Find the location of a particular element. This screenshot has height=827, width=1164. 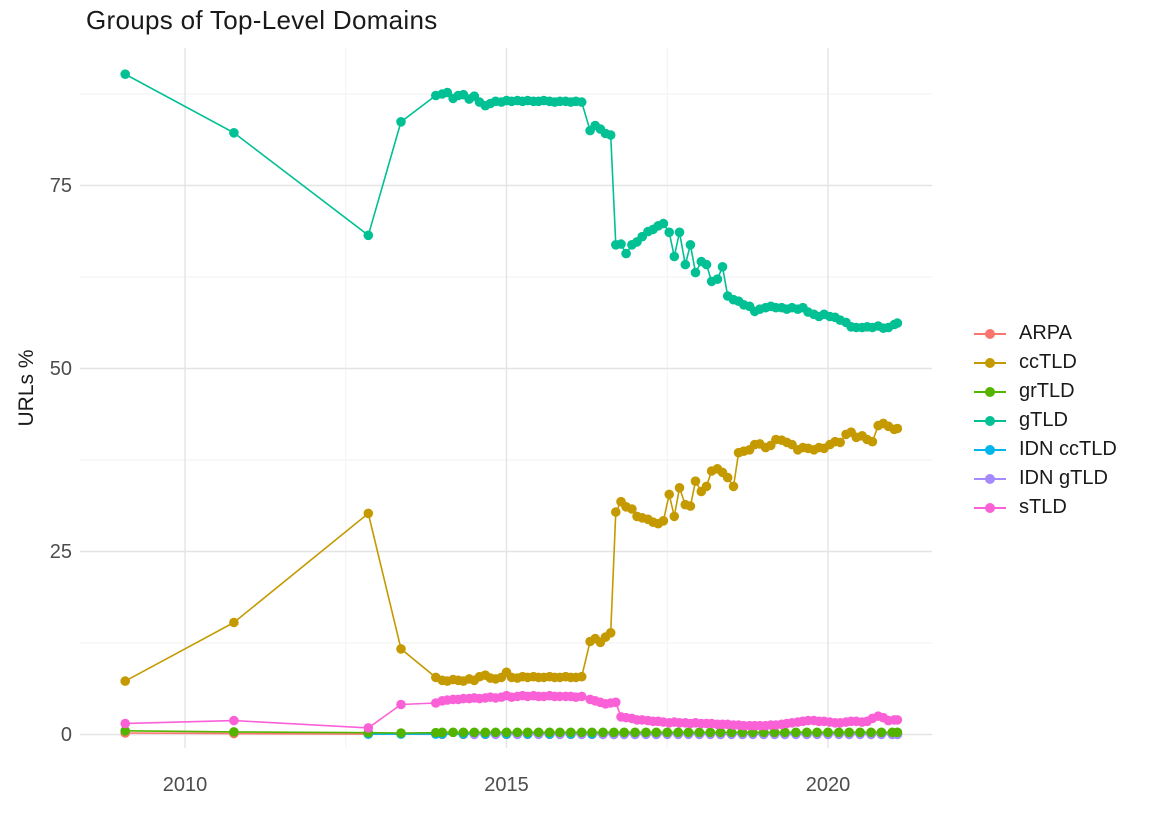

x-tick-label: 2010 is located at coordinates (185, 785).